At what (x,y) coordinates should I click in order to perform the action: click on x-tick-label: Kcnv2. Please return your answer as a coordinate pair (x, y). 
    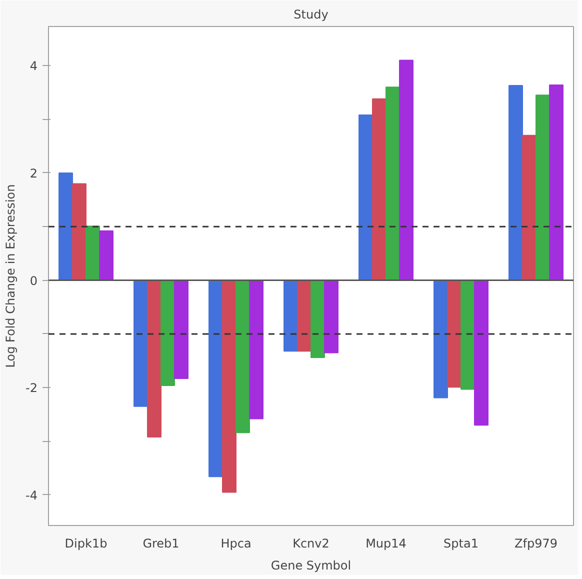
    Looking at the image, I should click on (311, 543).